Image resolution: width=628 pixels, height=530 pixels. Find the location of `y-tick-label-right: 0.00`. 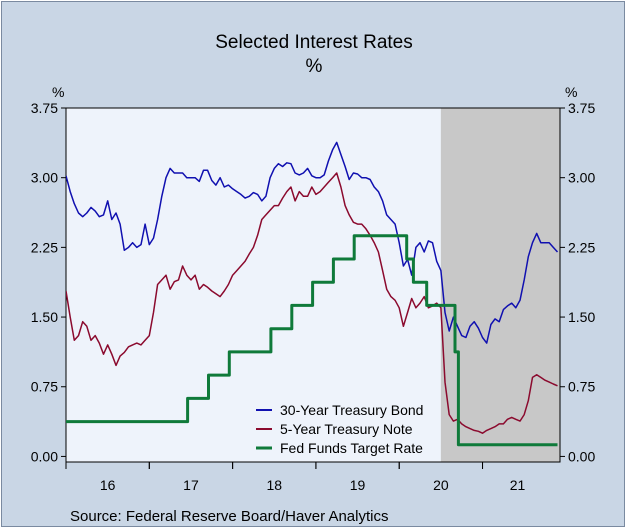

y-tick-label-right: 0.00 is located at coordinates (581, 456).